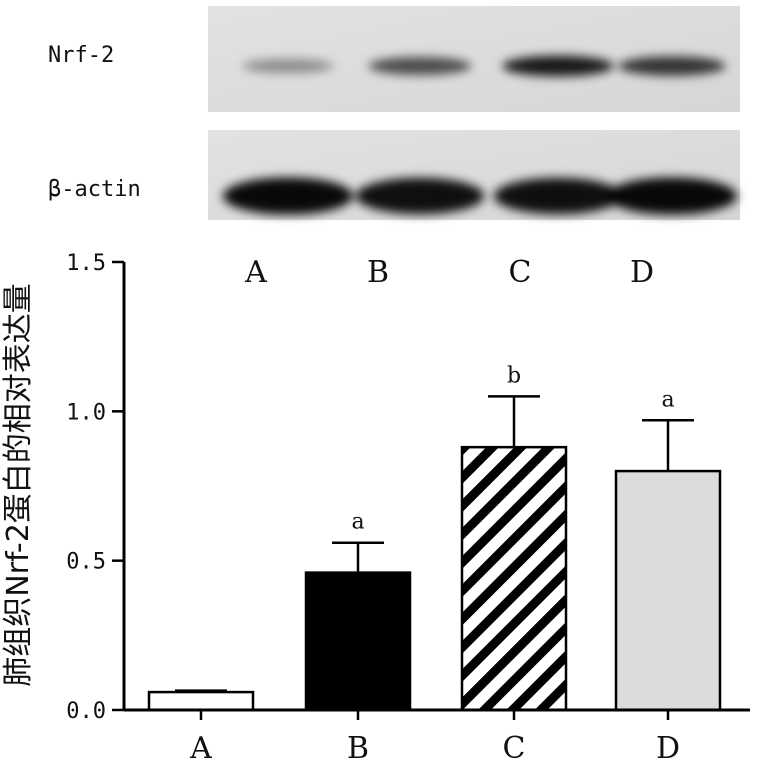 The image size is (768, 768). Describe the element at coordinates (668, 748) in the screenshot. I see `x-tick-label-d: D` at that location.